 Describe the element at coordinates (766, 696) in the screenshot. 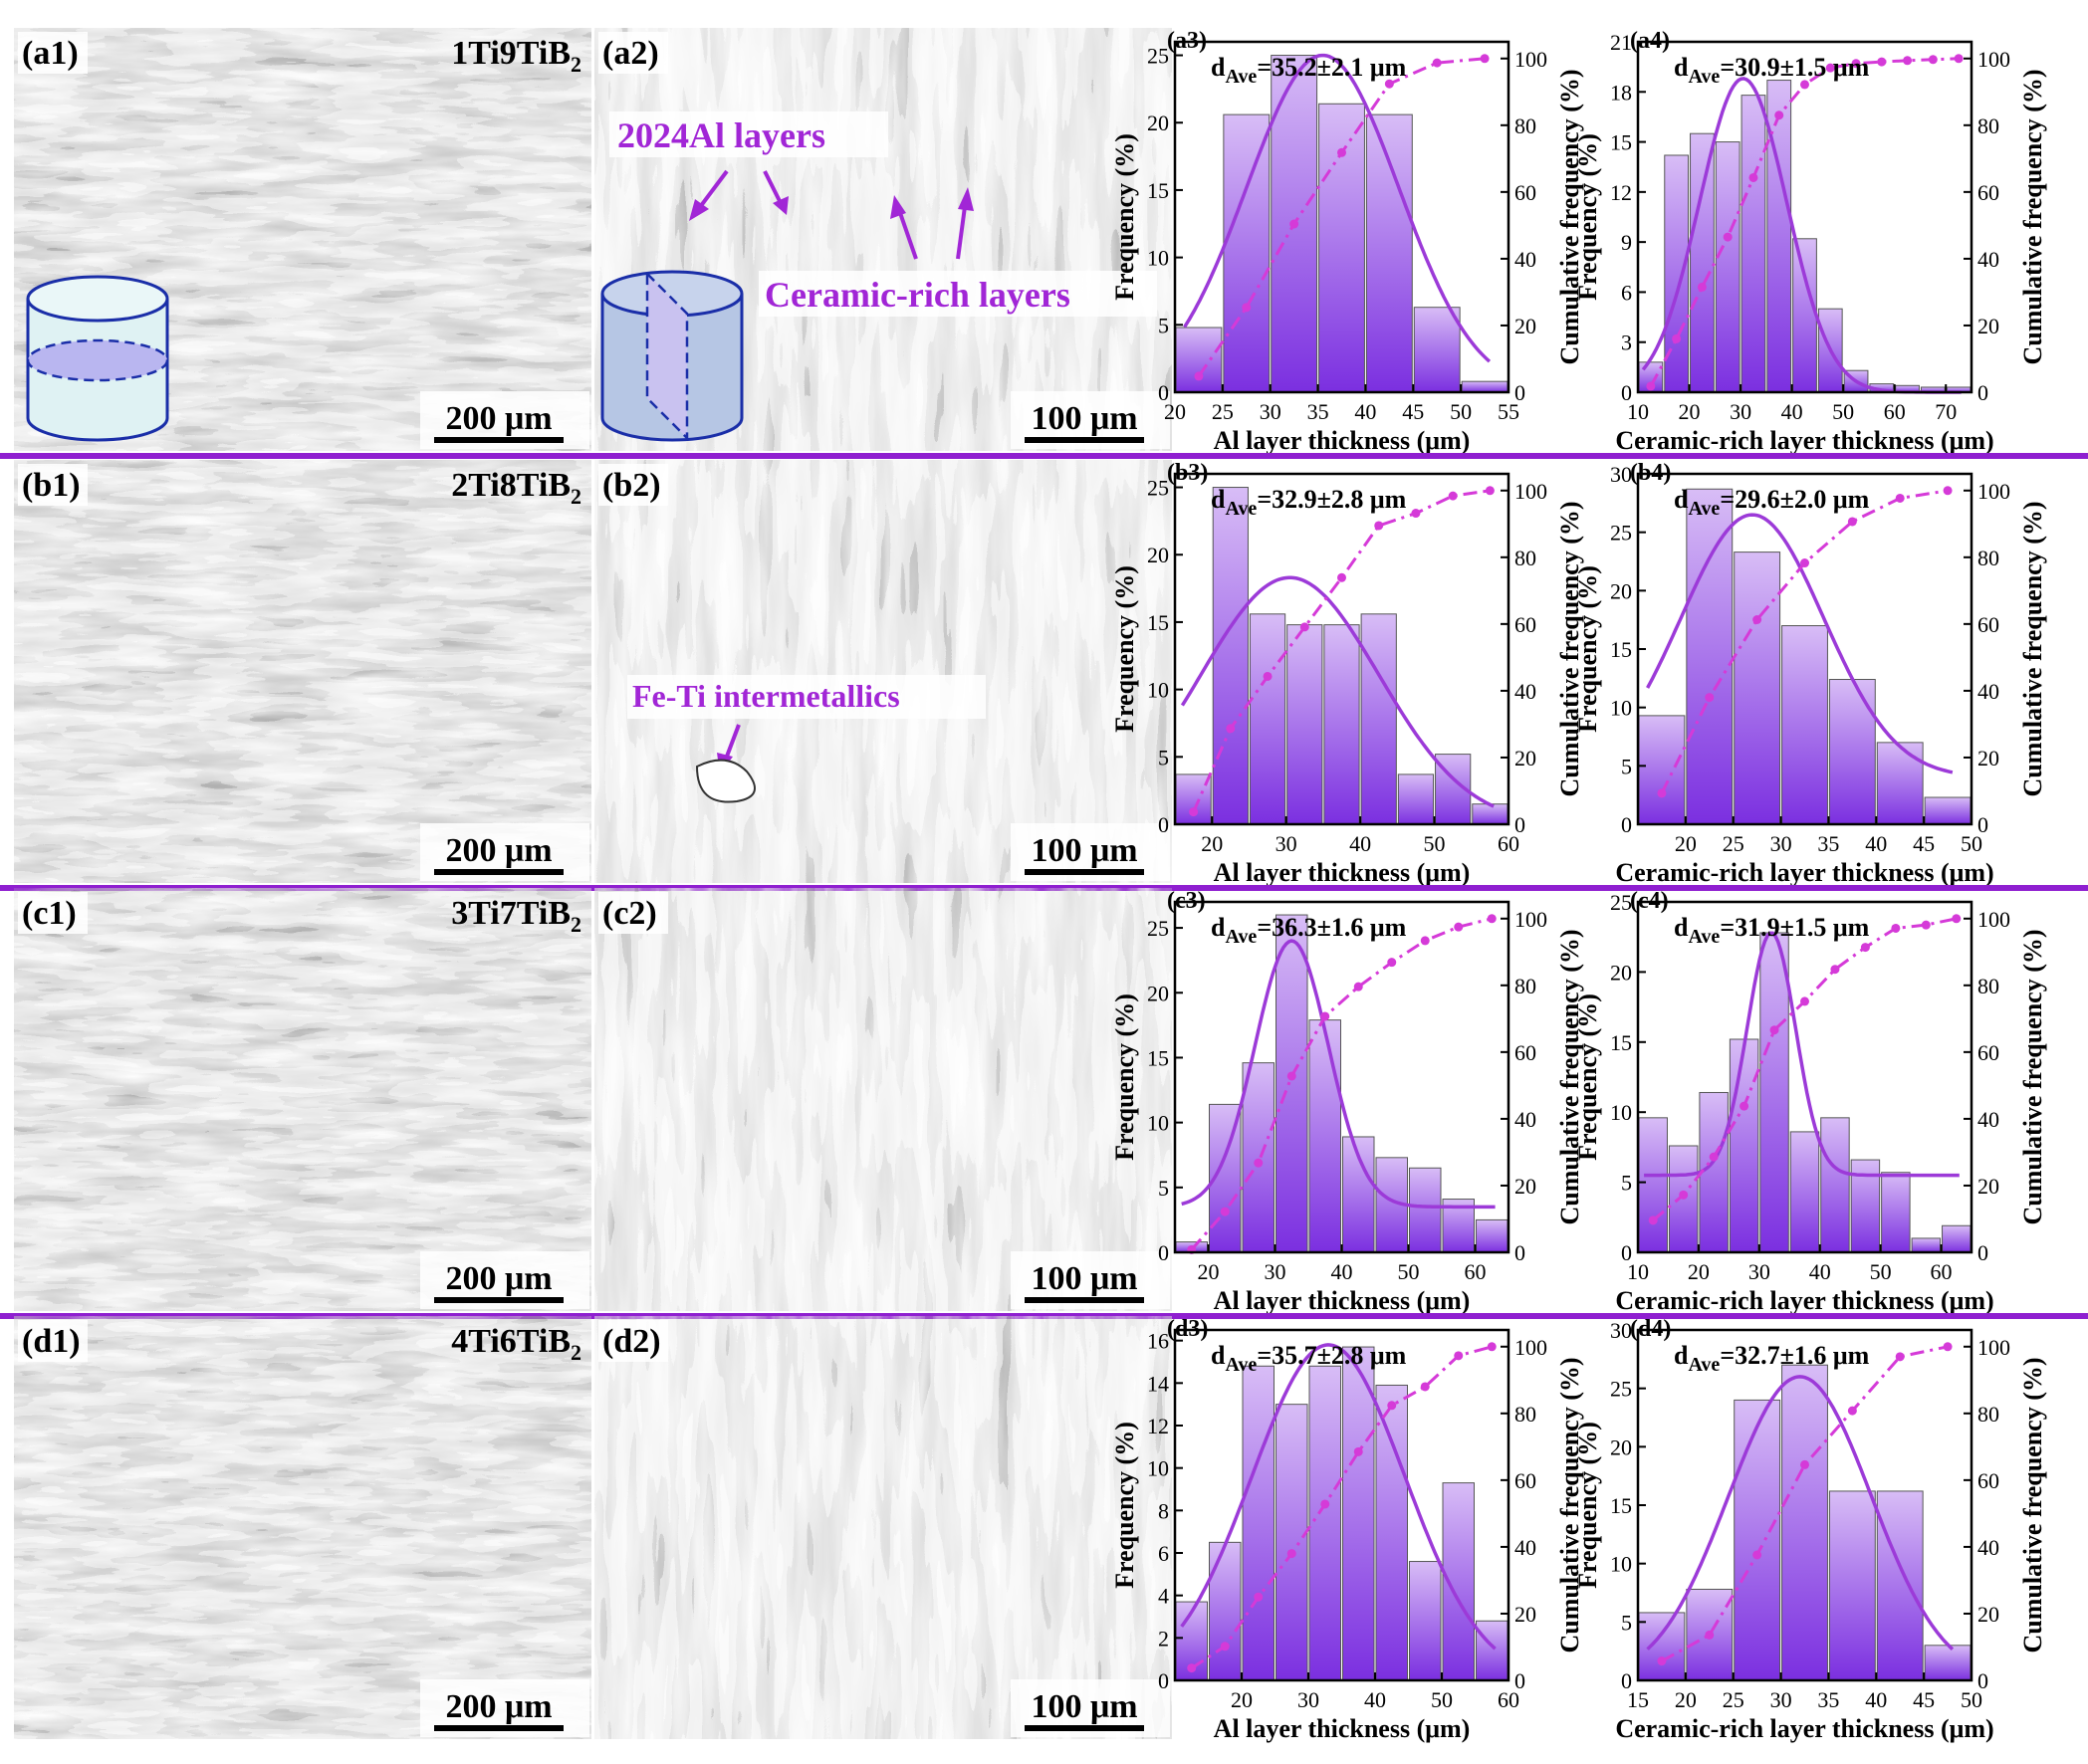

I see `annotation-label: Fe-Ti intermetallics` at that location.